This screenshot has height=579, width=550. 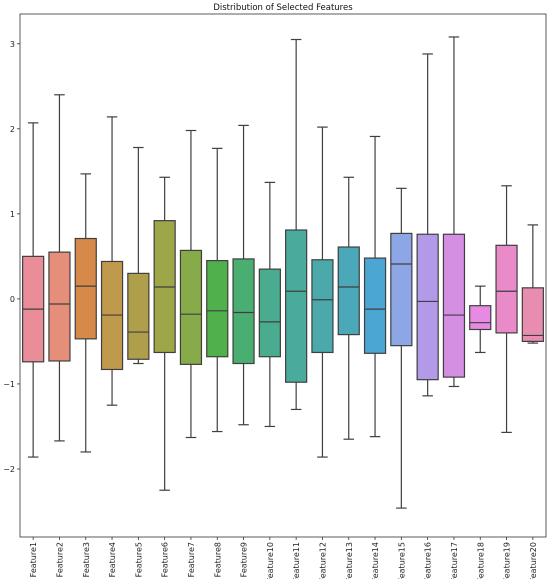 I want to click on x-tick-label: Feature2, so click(x=59, y=559).